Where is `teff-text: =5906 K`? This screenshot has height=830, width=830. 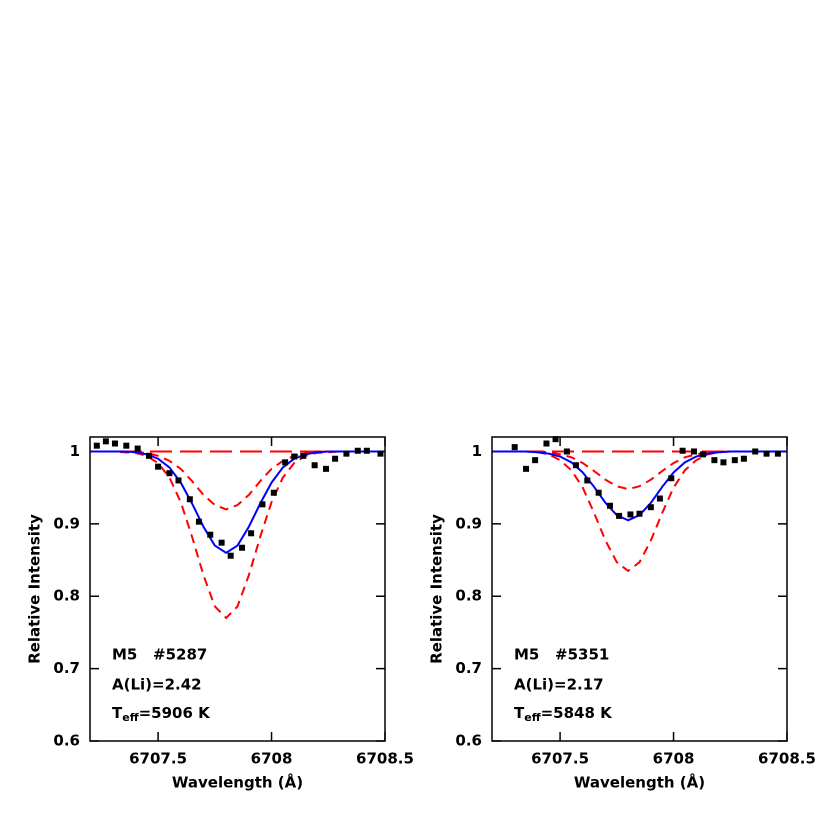 teff-text: =5906 K is located at coordinates (175, 713).